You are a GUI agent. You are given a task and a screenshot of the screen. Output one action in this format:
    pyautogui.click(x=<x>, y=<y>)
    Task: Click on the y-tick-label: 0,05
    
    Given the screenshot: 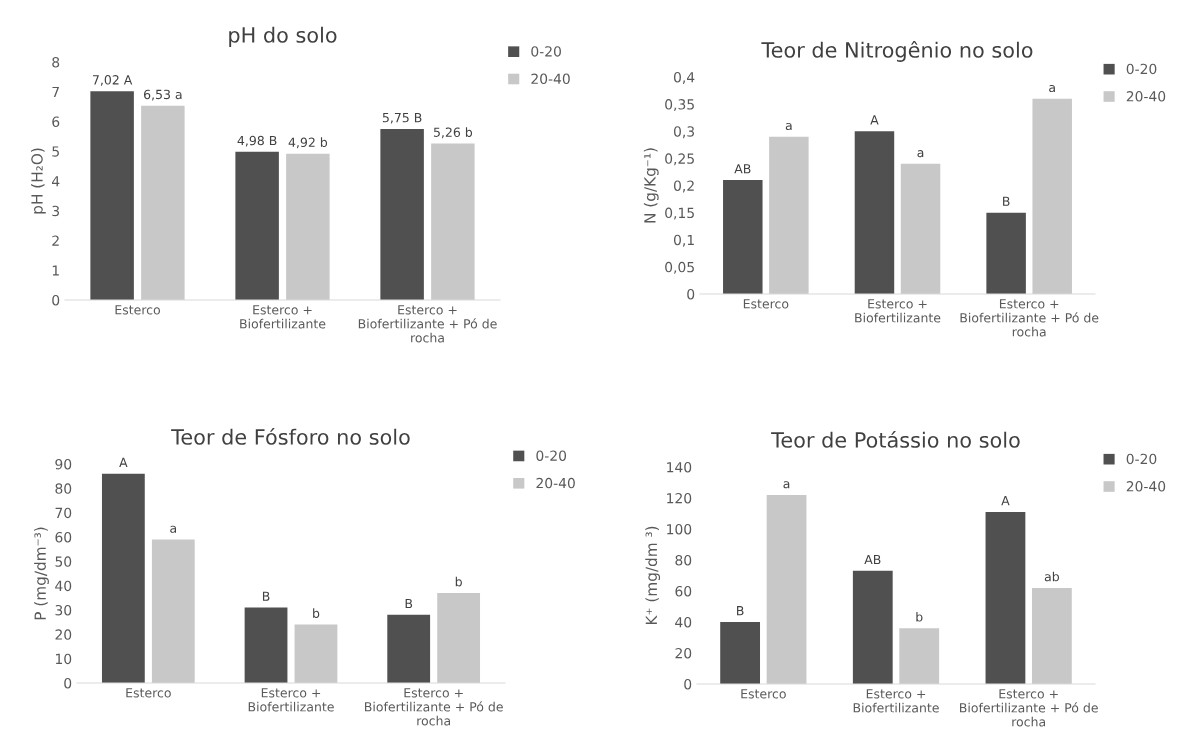 What is the action you would take?
    pyautogui.click(x=679, y=267)
    